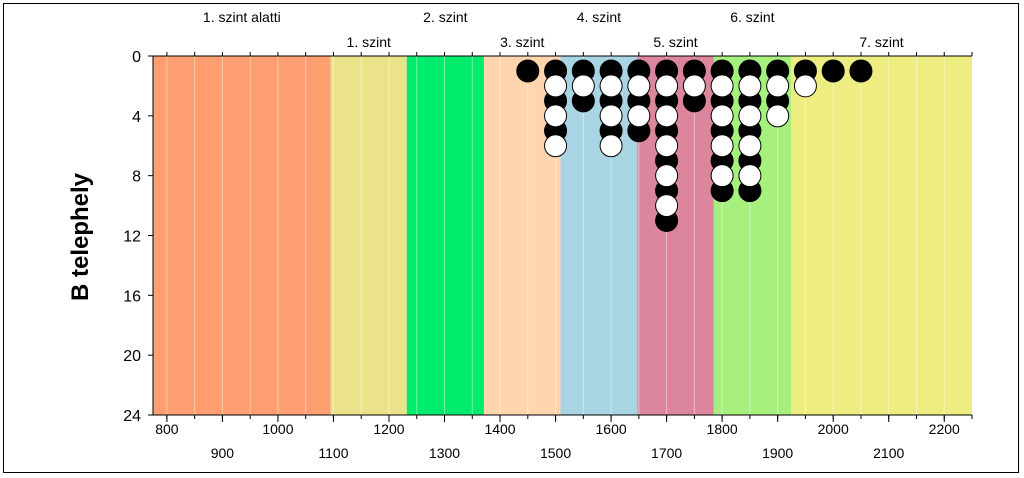  Describe the element at coordinates (136, 177) in the screenshot. I see `y-tick-label: 8` at that location.